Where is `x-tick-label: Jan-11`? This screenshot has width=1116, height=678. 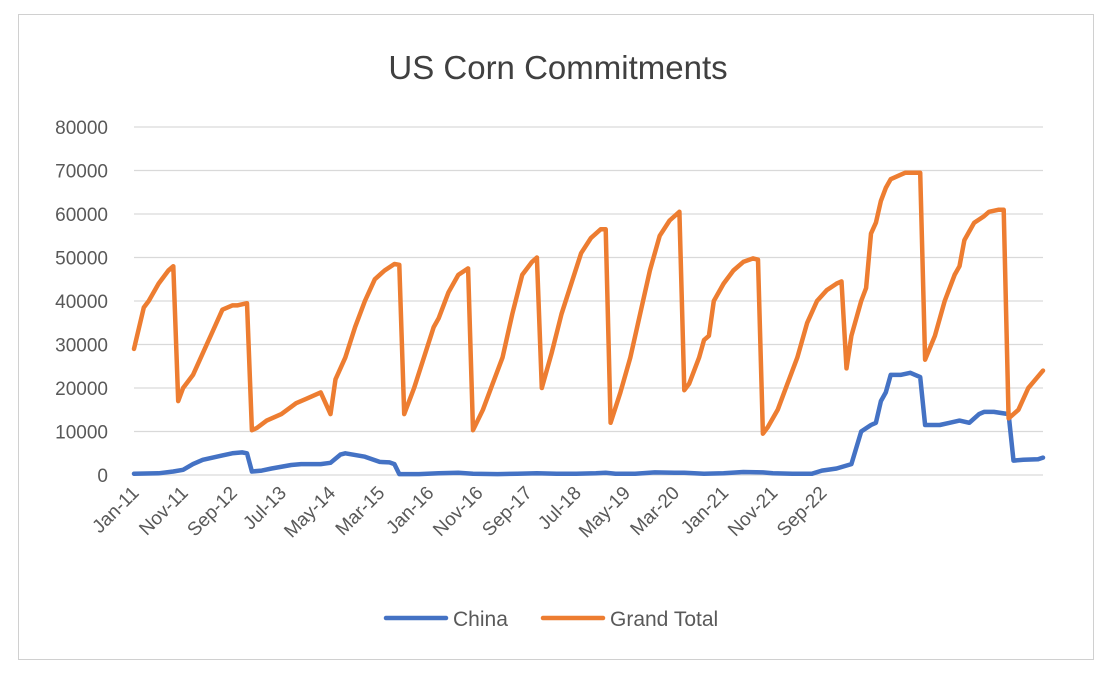
x-tick-label: Jan-11 is located at coordinates (116, 510).